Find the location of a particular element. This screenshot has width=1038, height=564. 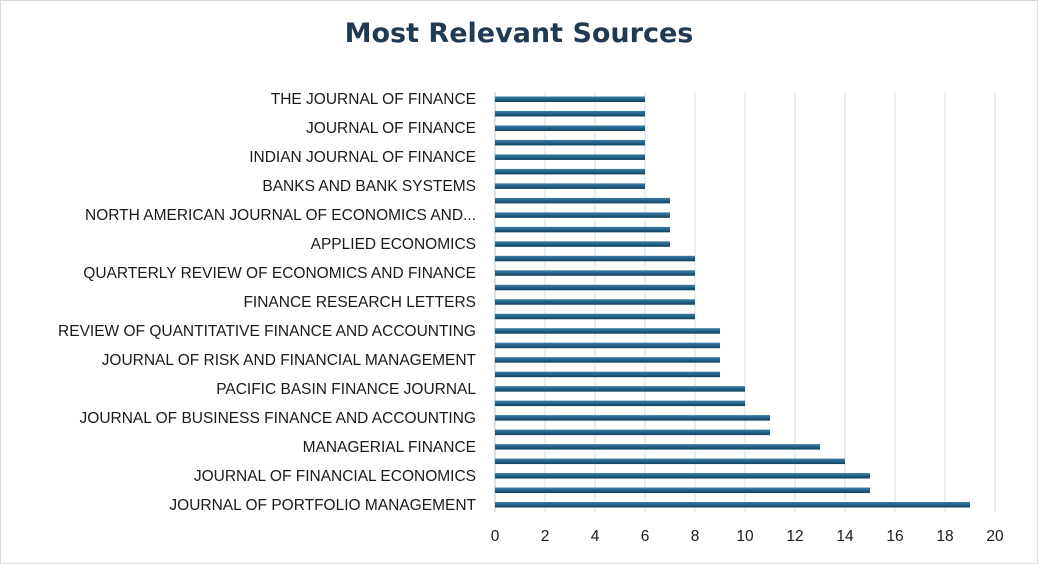

category-label: APPLIED ECONOMICS is located at coordinates (393, 244).